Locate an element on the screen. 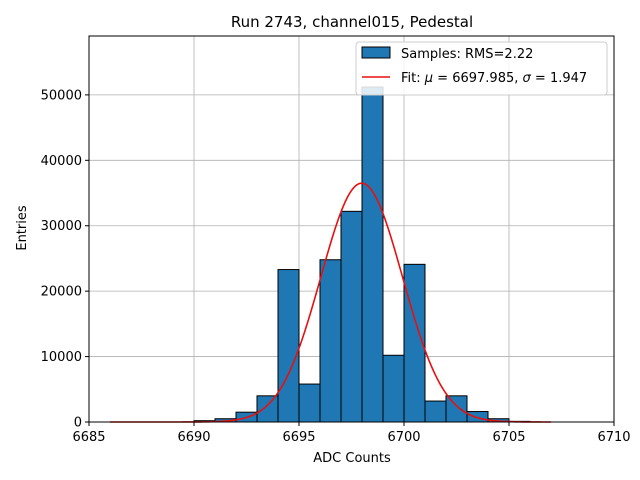 Image resolution: width=640 pixels, height=480 pixels. x-axis-ticks: 6685 6690 6695 6700 6705 6710 is located at coordinates (351, 433).